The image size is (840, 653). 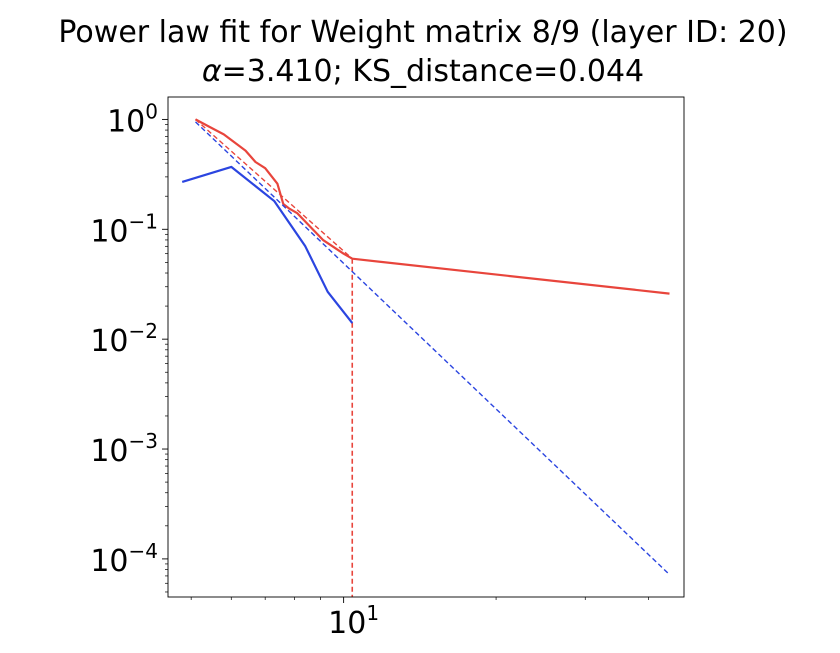 What do you see at coordinates (132, 119) in the screenshot?
I see `y-tick-label-0: 10⁰` at bounding box center [132, 119].